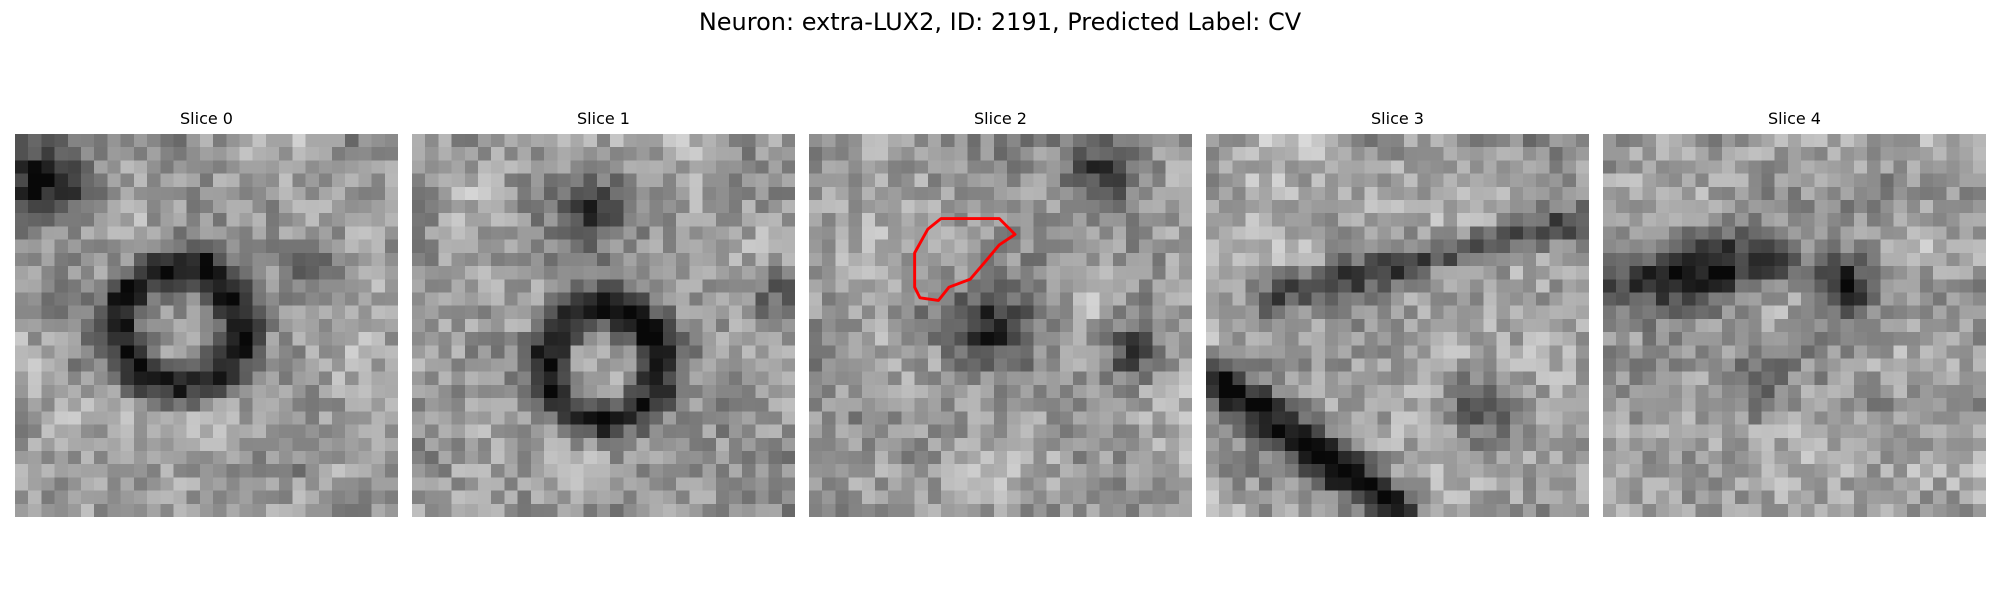  I want to click on segmentation-contour, so click(965, 259).